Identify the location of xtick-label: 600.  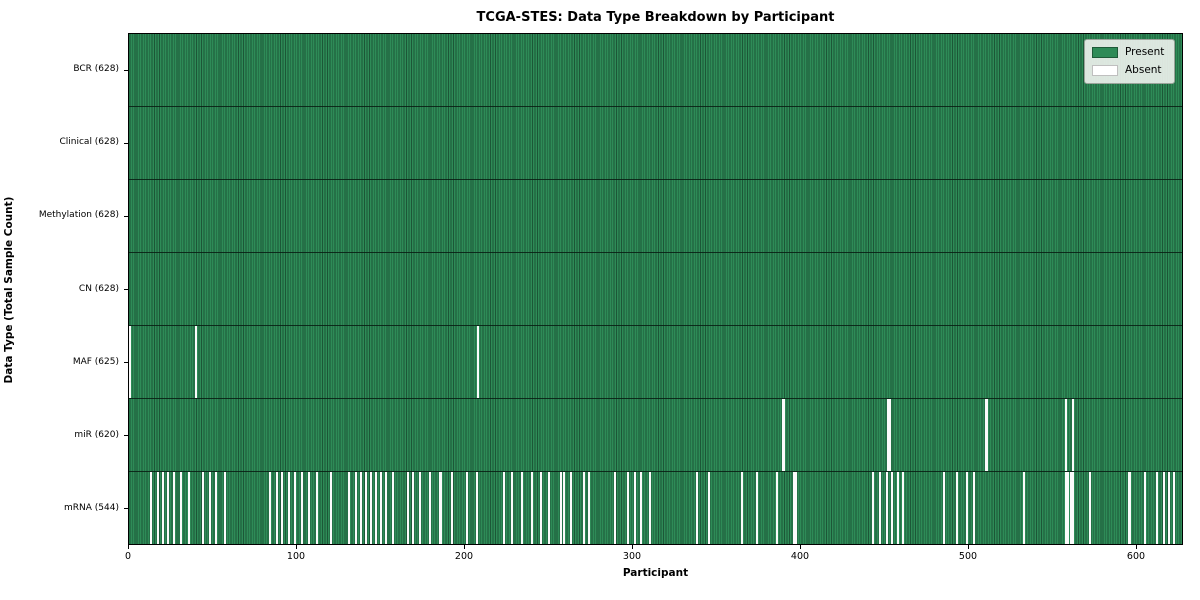
(1136, 556).